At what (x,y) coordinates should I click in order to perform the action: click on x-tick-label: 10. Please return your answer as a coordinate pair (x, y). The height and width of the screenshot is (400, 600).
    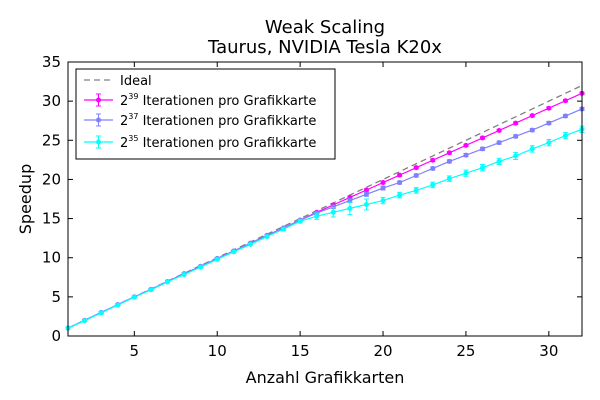
    Looking at the image, I should click on (217, 351).